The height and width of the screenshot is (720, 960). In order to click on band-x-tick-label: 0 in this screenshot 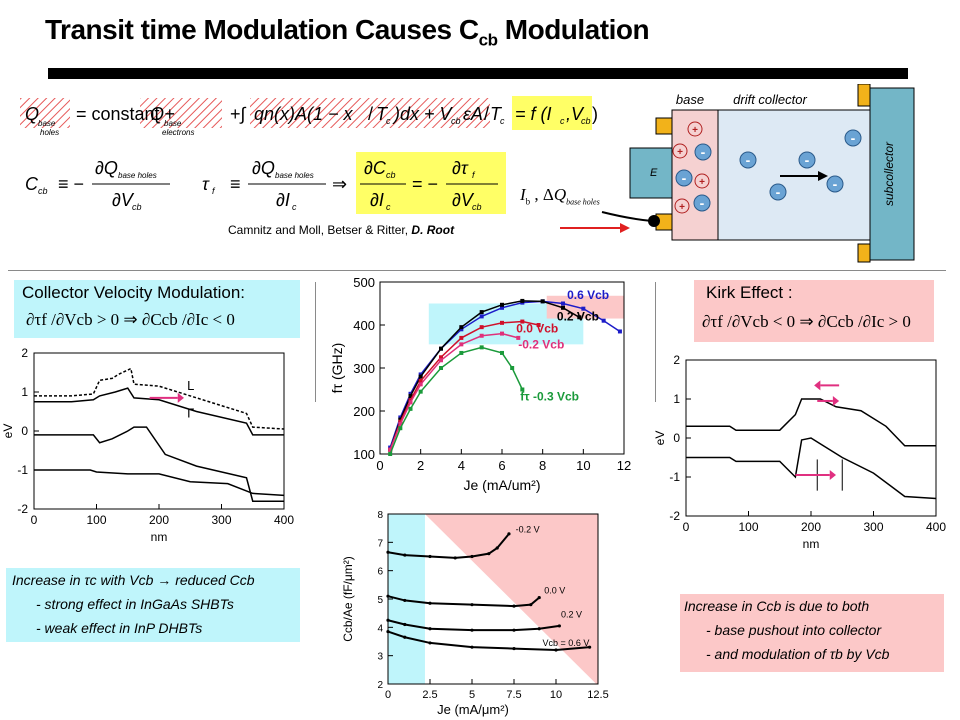, I will do `click(34, 520)`.